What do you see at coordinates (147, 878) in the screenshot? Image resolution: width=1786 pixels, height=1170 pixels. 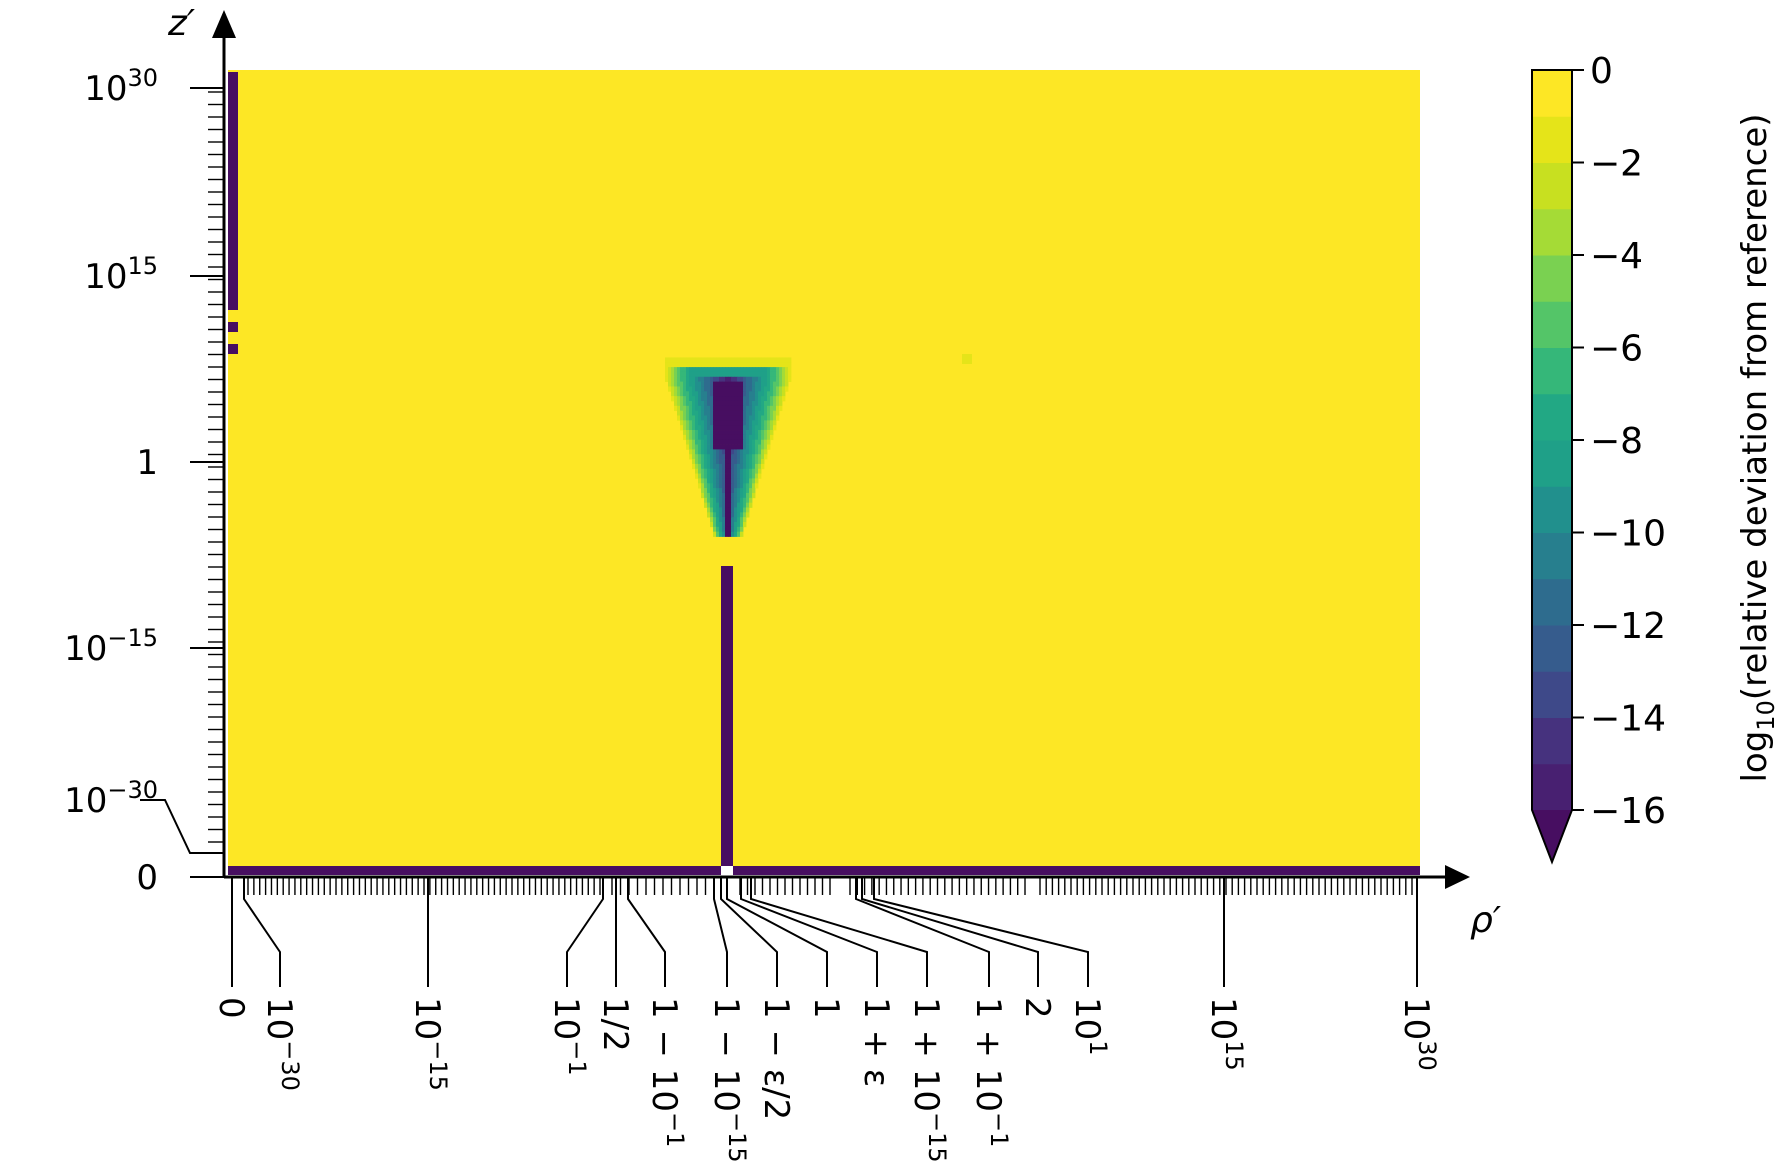 I see `y-tick-label: 0` at bounding box center [147, 878].